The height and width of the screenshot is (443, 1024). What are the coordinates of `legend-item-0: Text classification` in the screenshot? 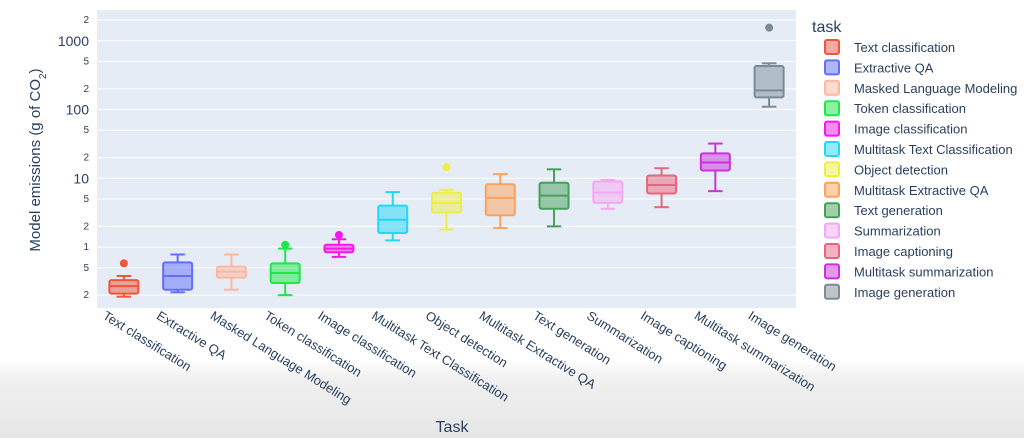 It's located at (889, 47).